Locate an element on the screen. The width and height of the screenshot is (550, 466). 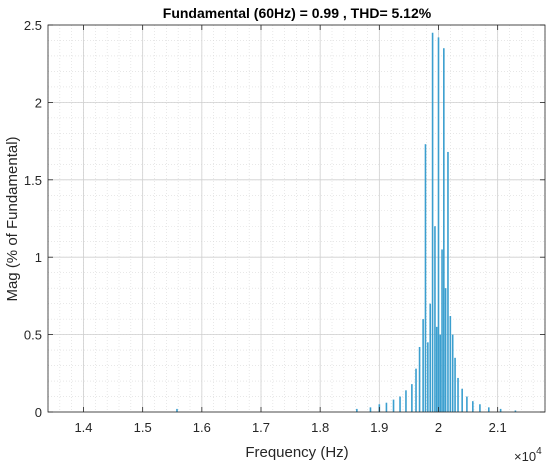
x-tick-label: 1.4 is located at coordinates (83, 427).